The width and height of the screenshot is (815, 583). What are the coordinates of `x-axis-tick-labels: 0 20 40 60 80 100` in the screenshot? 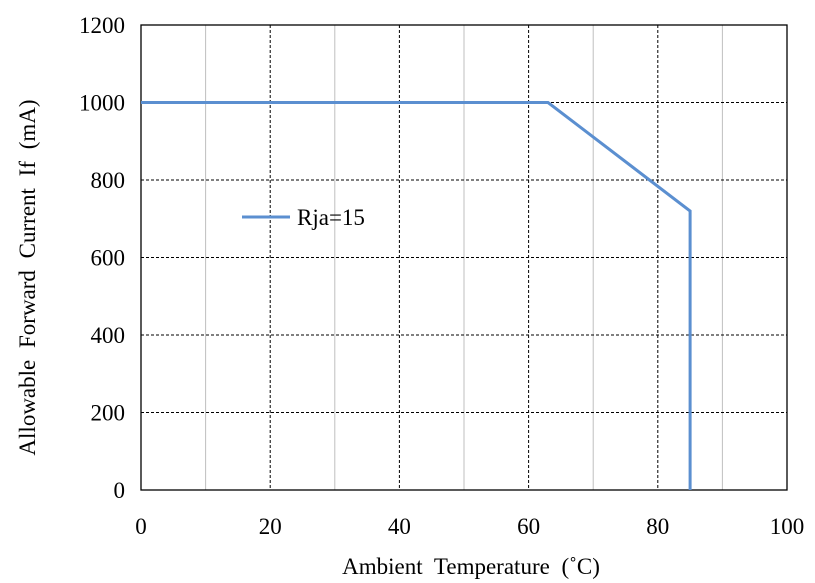 It's located at (469, 526).